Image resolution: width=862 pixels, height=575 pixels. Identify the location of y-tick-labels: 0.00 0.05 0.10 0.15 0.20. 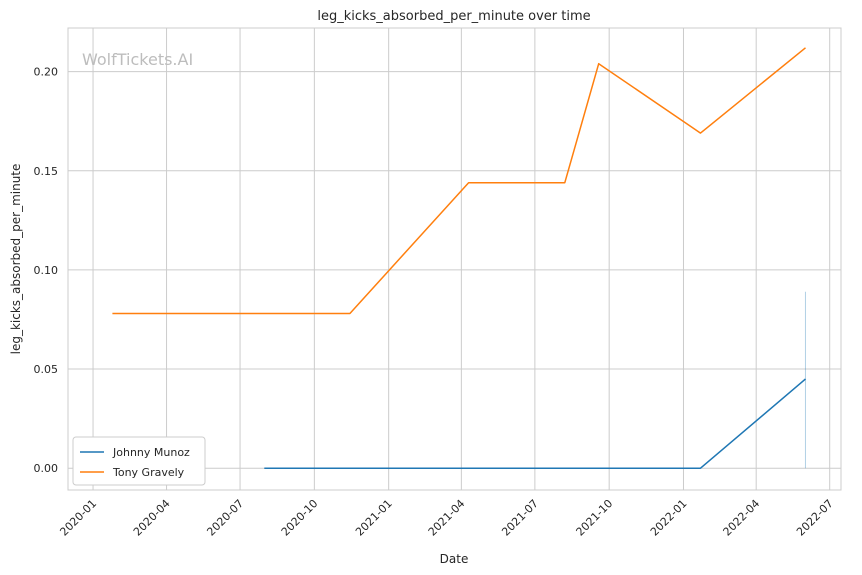
(46, 271).